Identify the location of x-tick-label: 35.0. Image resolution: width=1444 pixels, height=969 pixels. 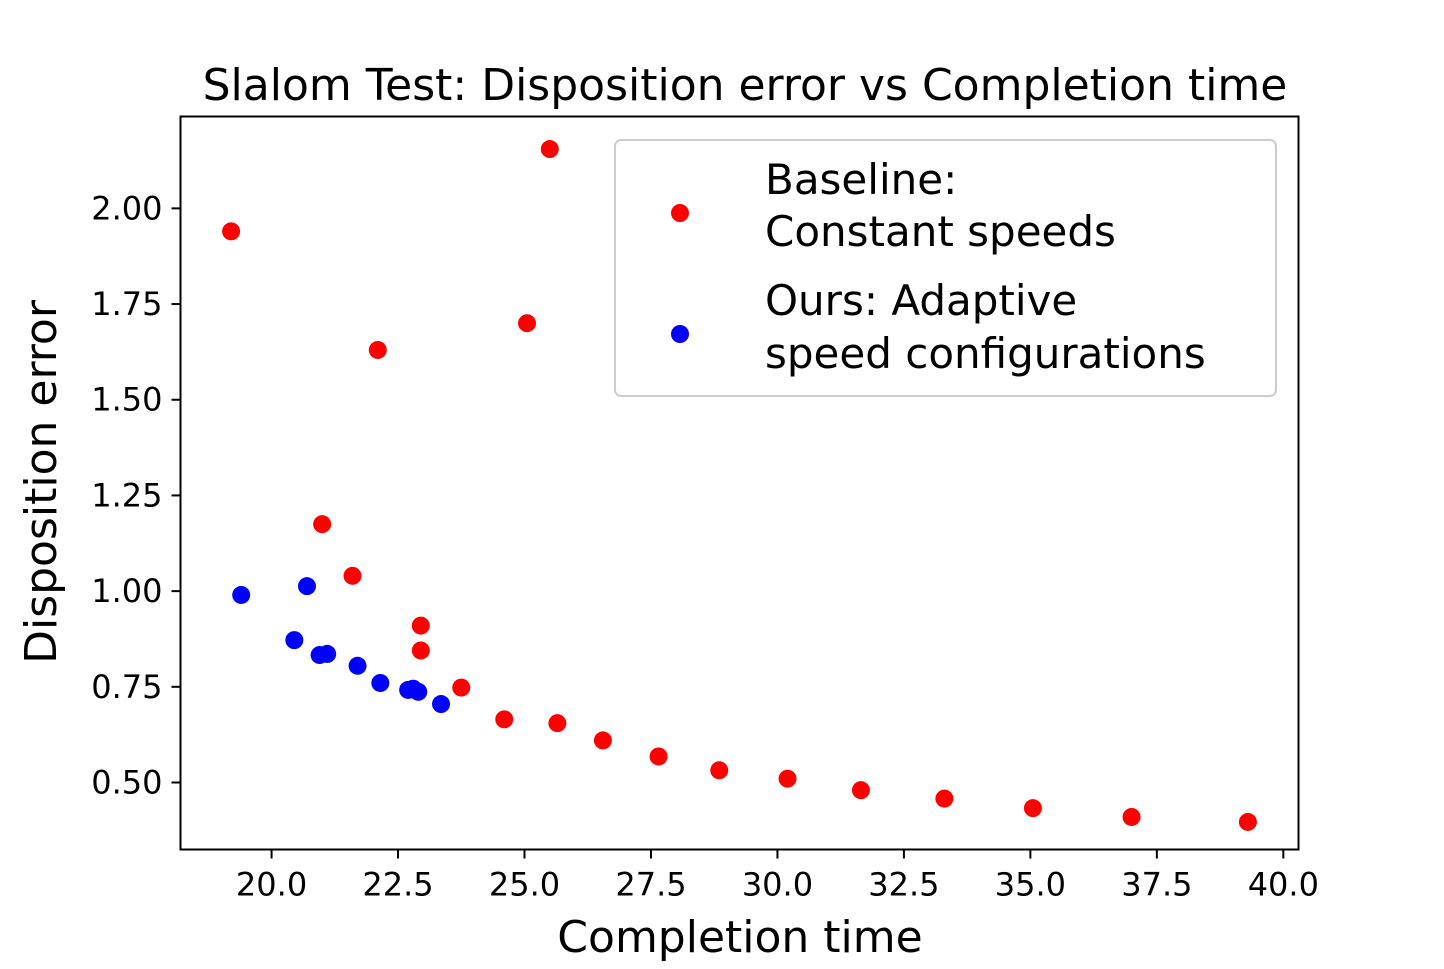
(1030, 885).